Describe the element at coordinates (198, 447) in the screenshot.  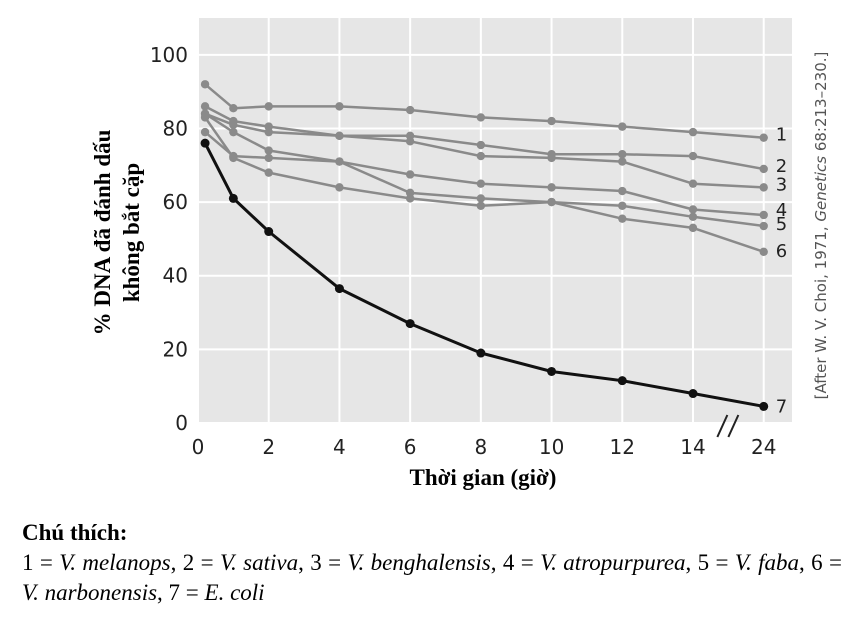
I see `x-tick-label-0: 0` at that location.